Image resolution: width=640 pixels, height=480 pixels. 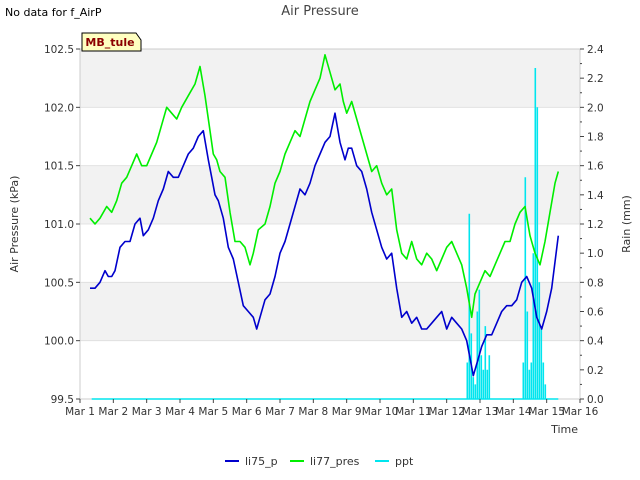 I want to click on legend-label-li77_pres: li77_pres, so click(x=335, y=461).